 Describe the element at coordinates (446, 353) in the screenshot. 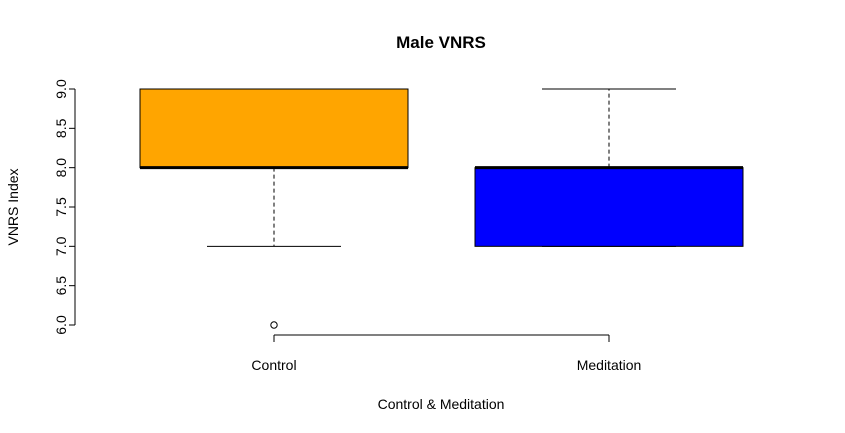

I see `x-axis: Control Meditation` at that location.